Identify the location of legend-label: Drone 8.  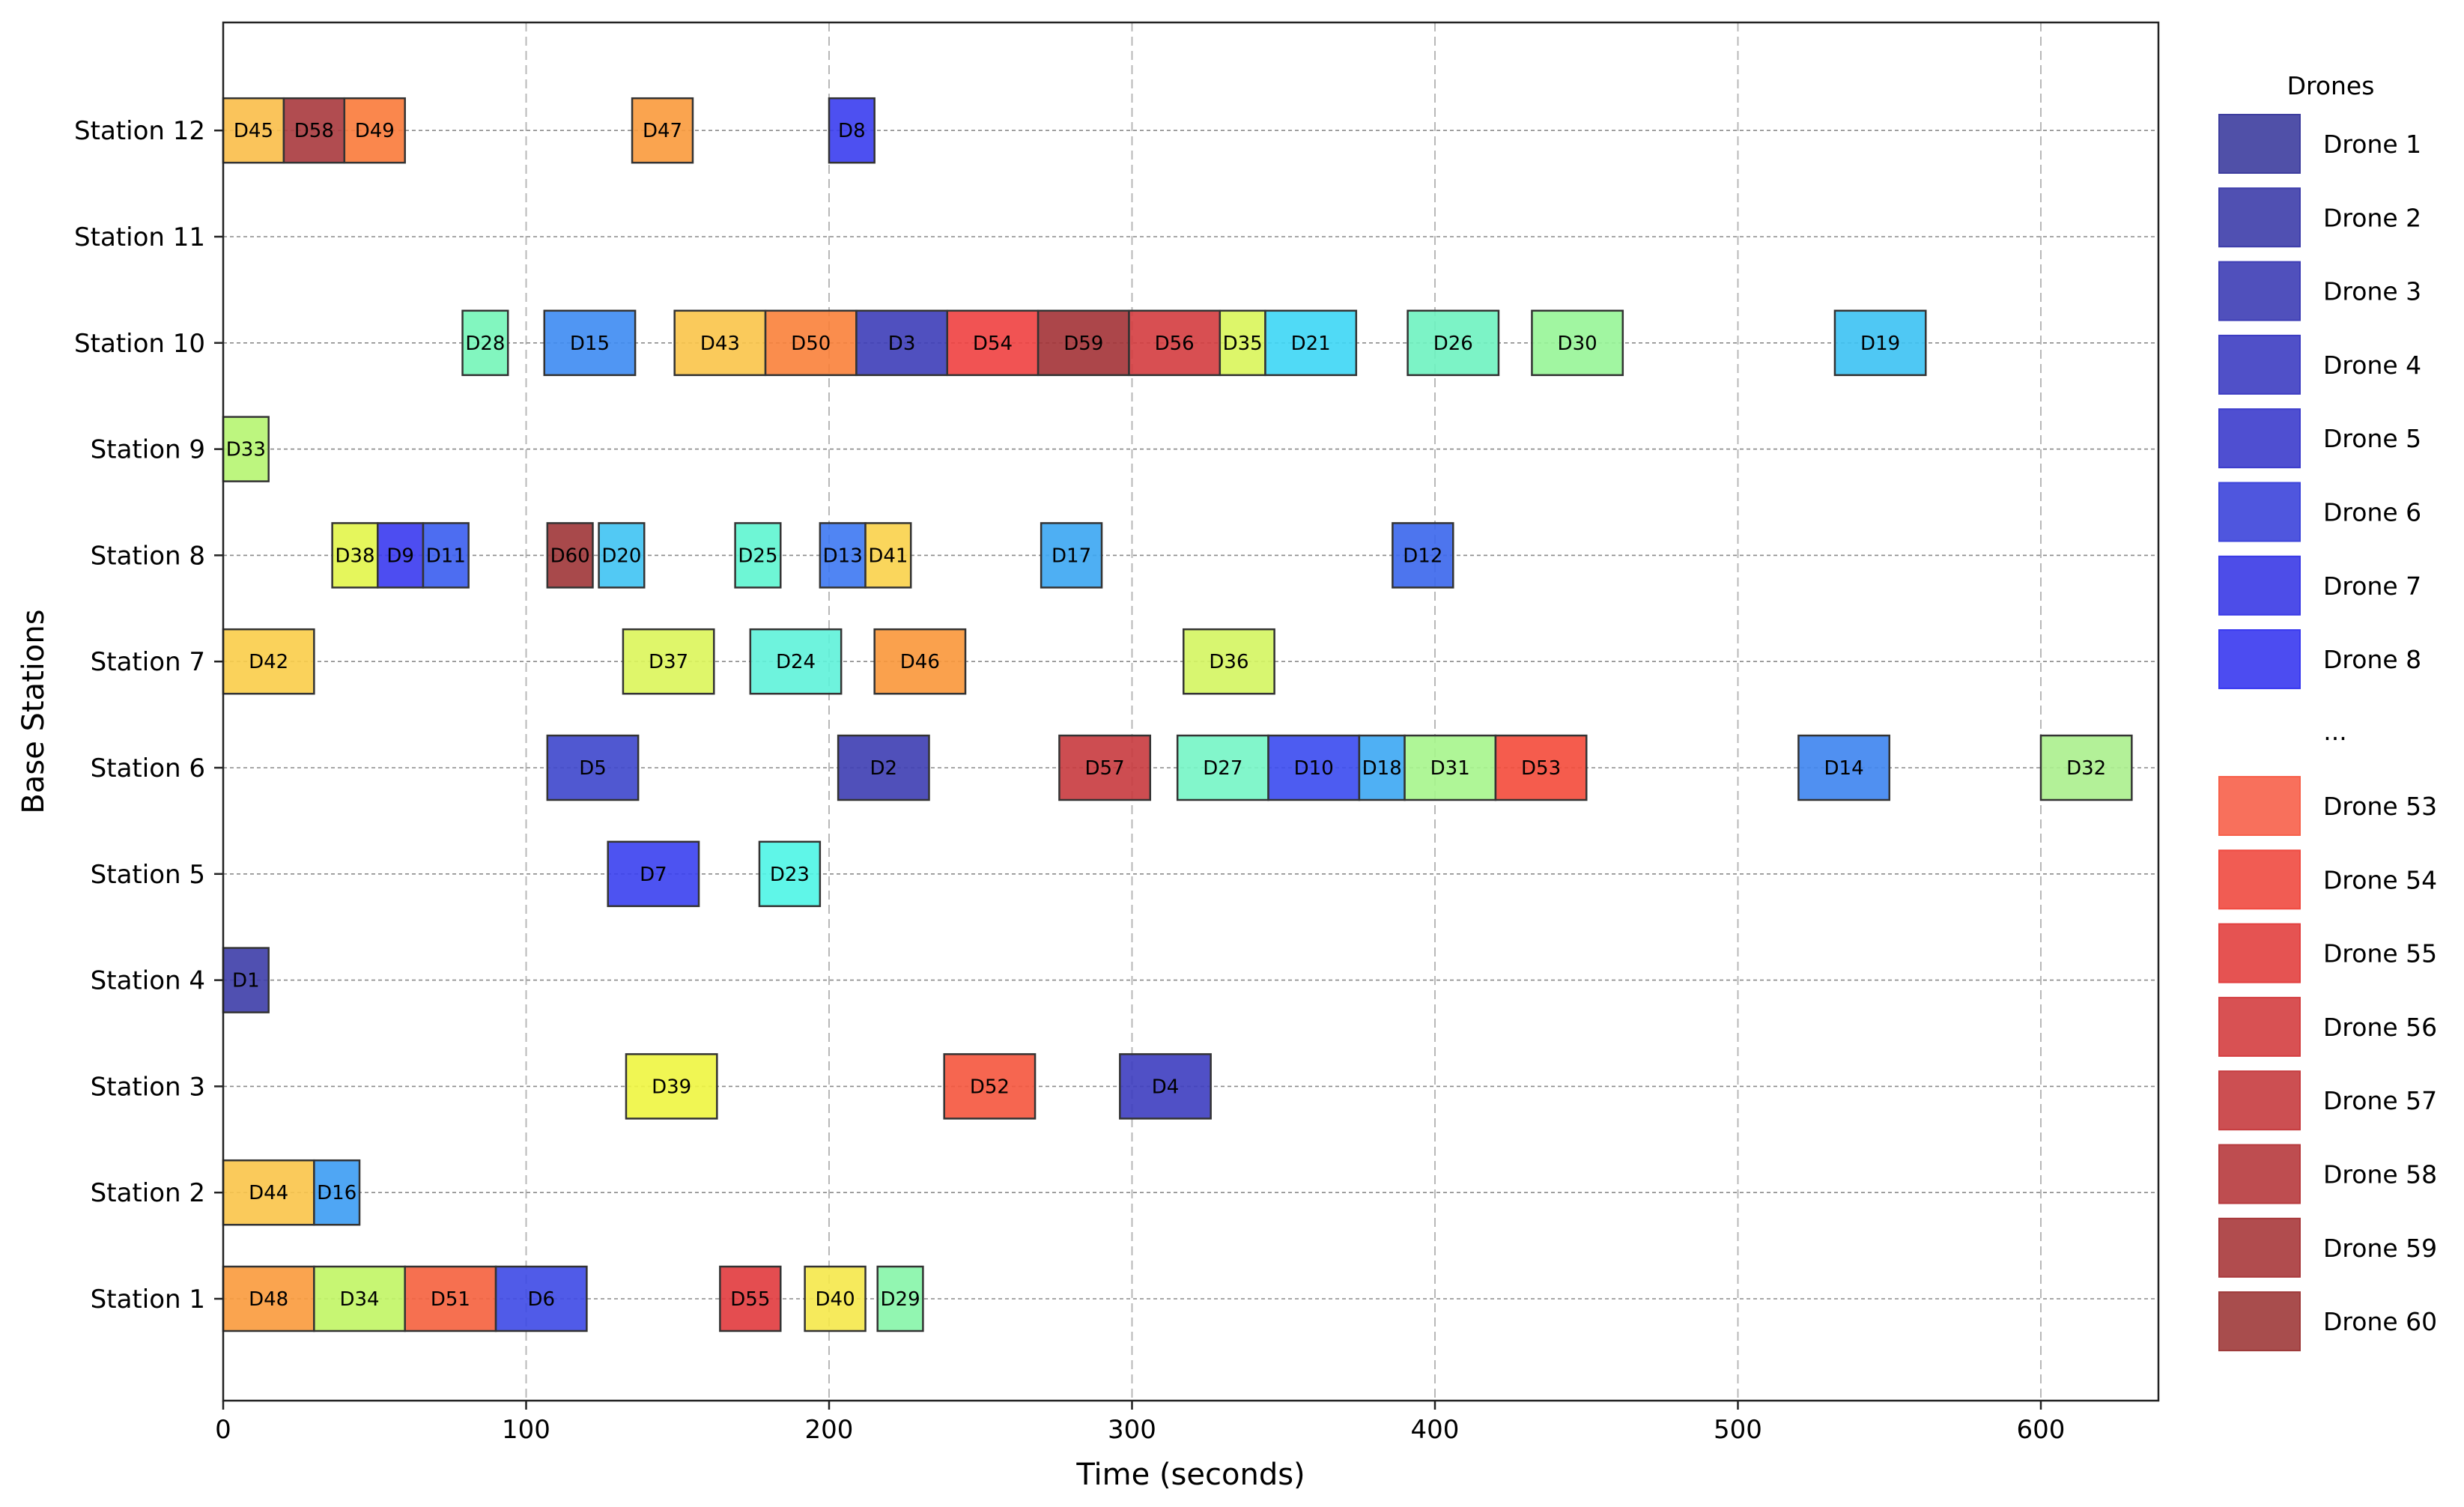
(2372, 659).